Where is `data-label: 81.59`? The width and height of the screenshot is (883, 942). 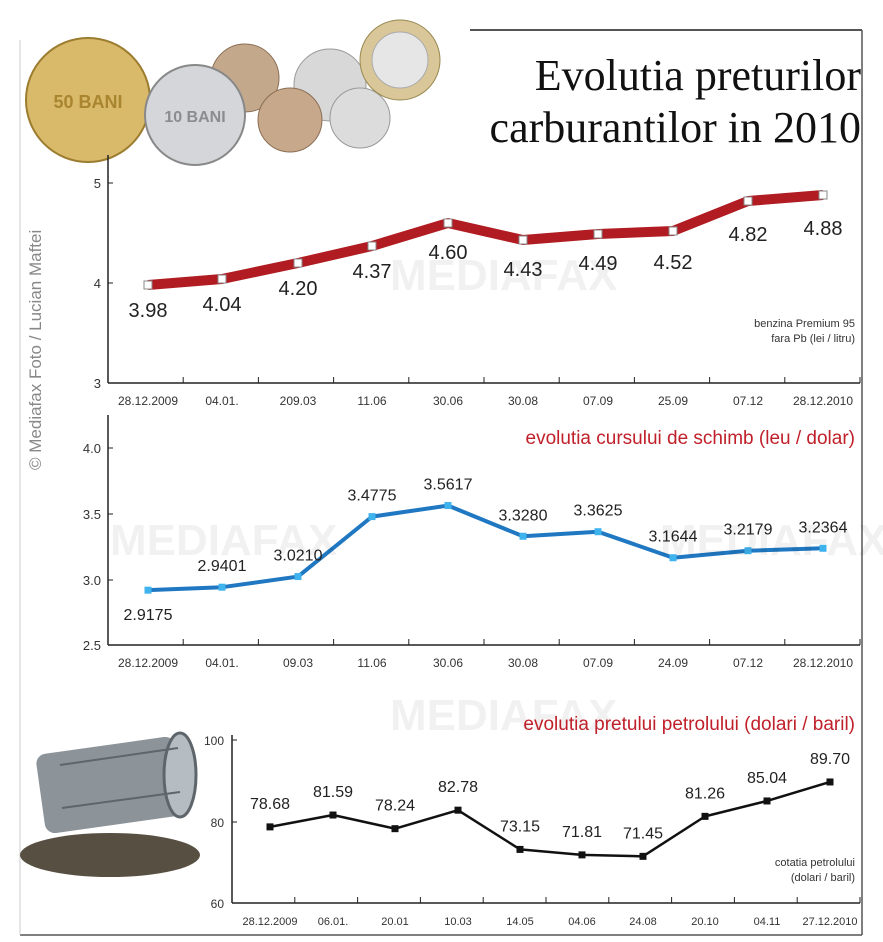
data-label: 81.59 is located at coordinates (333, 792).